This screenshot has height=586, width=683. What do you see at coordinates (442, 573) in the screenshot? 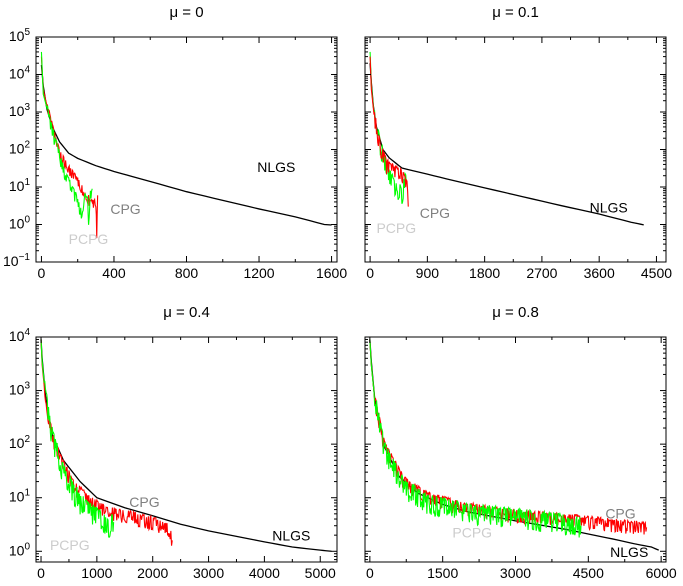
I see `x-tick-label: 1500` at bounding box center [442, 573].